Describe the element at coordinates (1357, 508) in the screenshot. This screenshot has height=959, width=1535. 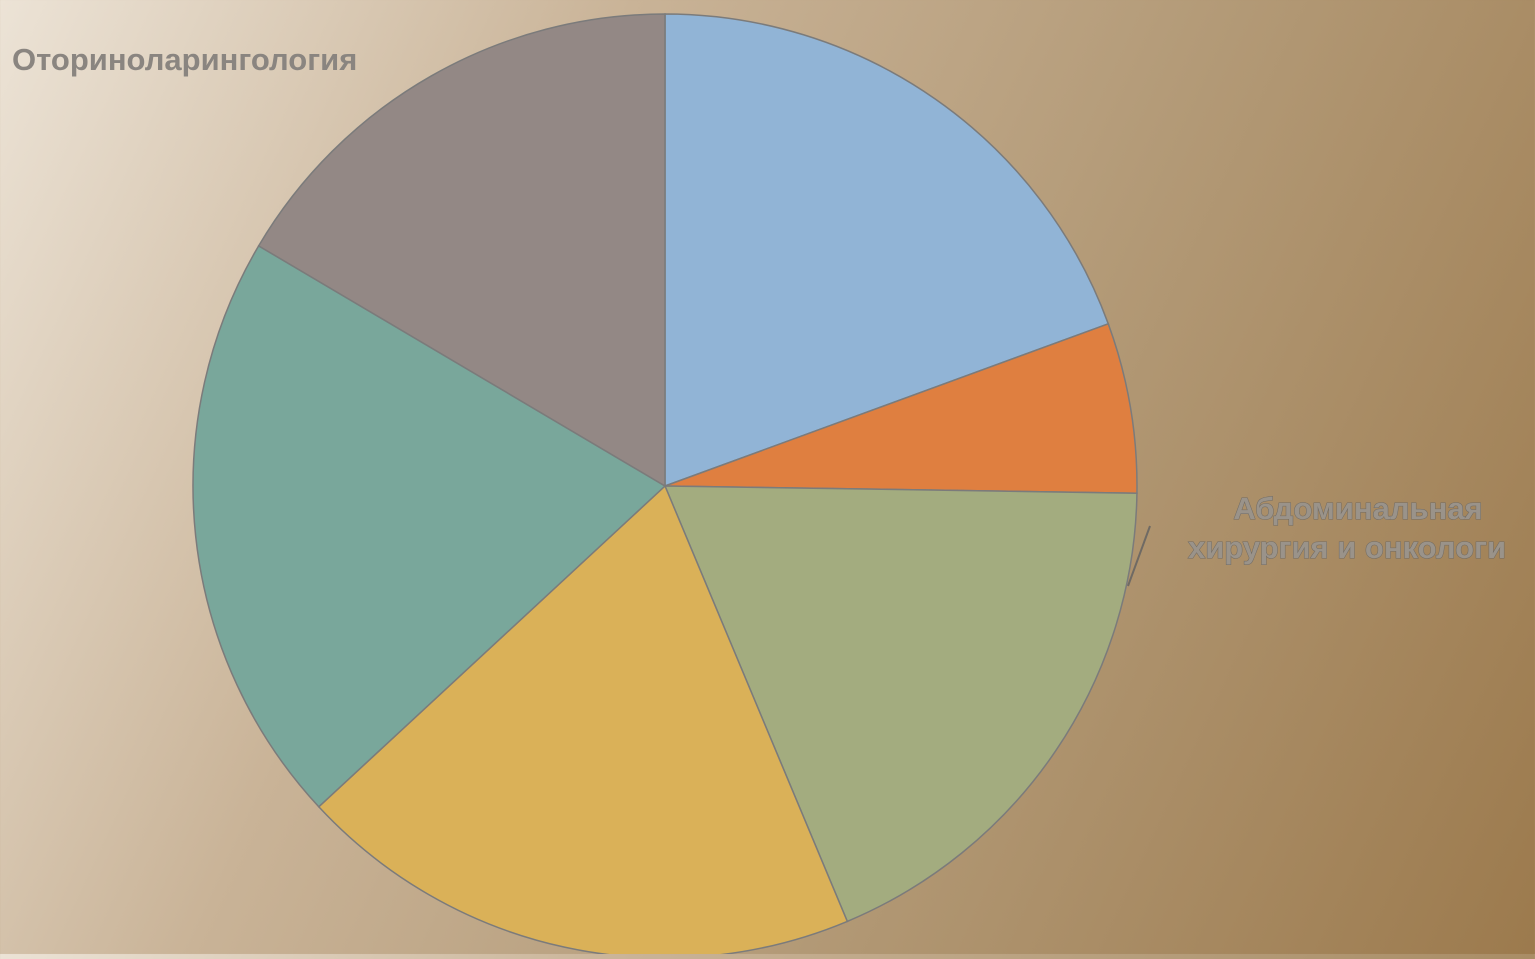
I see `slice-label-abdominal-line1: Абдоминальная` at that location.